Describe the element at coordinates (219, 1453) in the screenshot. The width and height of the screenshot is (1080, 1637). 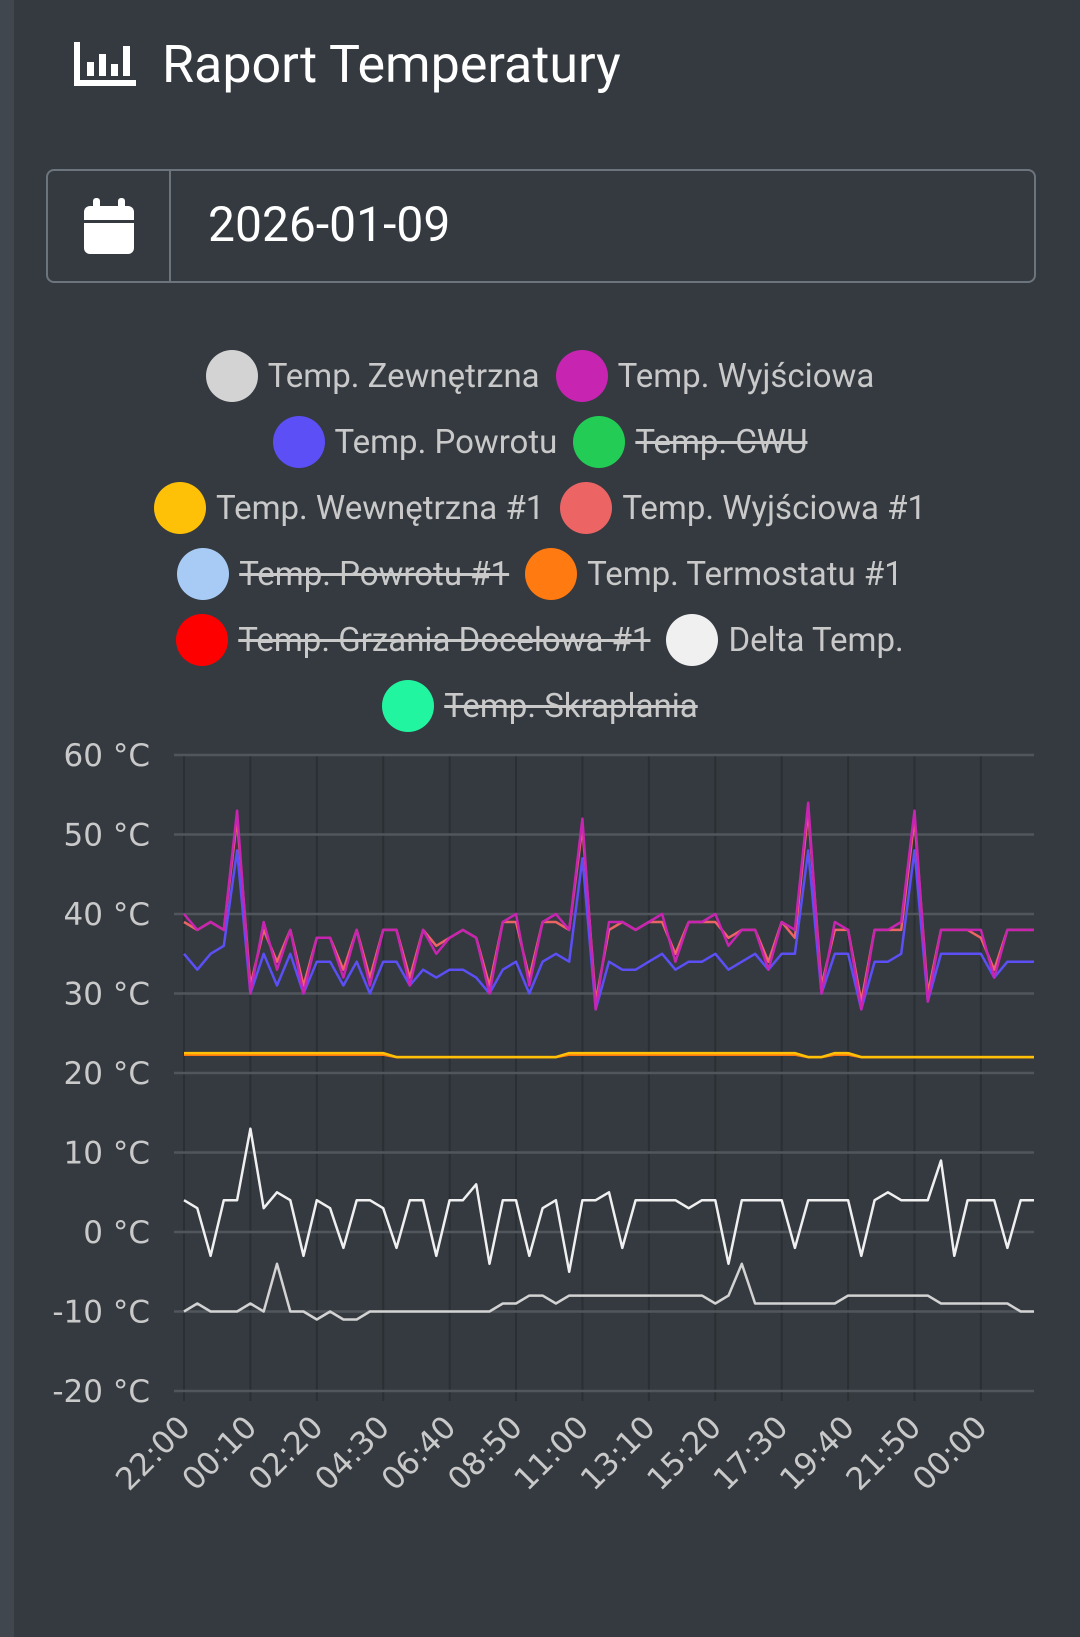
I see `x-tick-label: 00:10` at that location.